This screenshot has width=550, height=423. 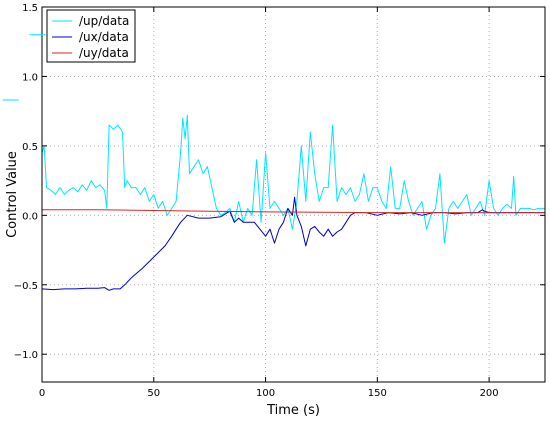 I want to click on y-tick-label: 0.0, so click(x=30, y=216).